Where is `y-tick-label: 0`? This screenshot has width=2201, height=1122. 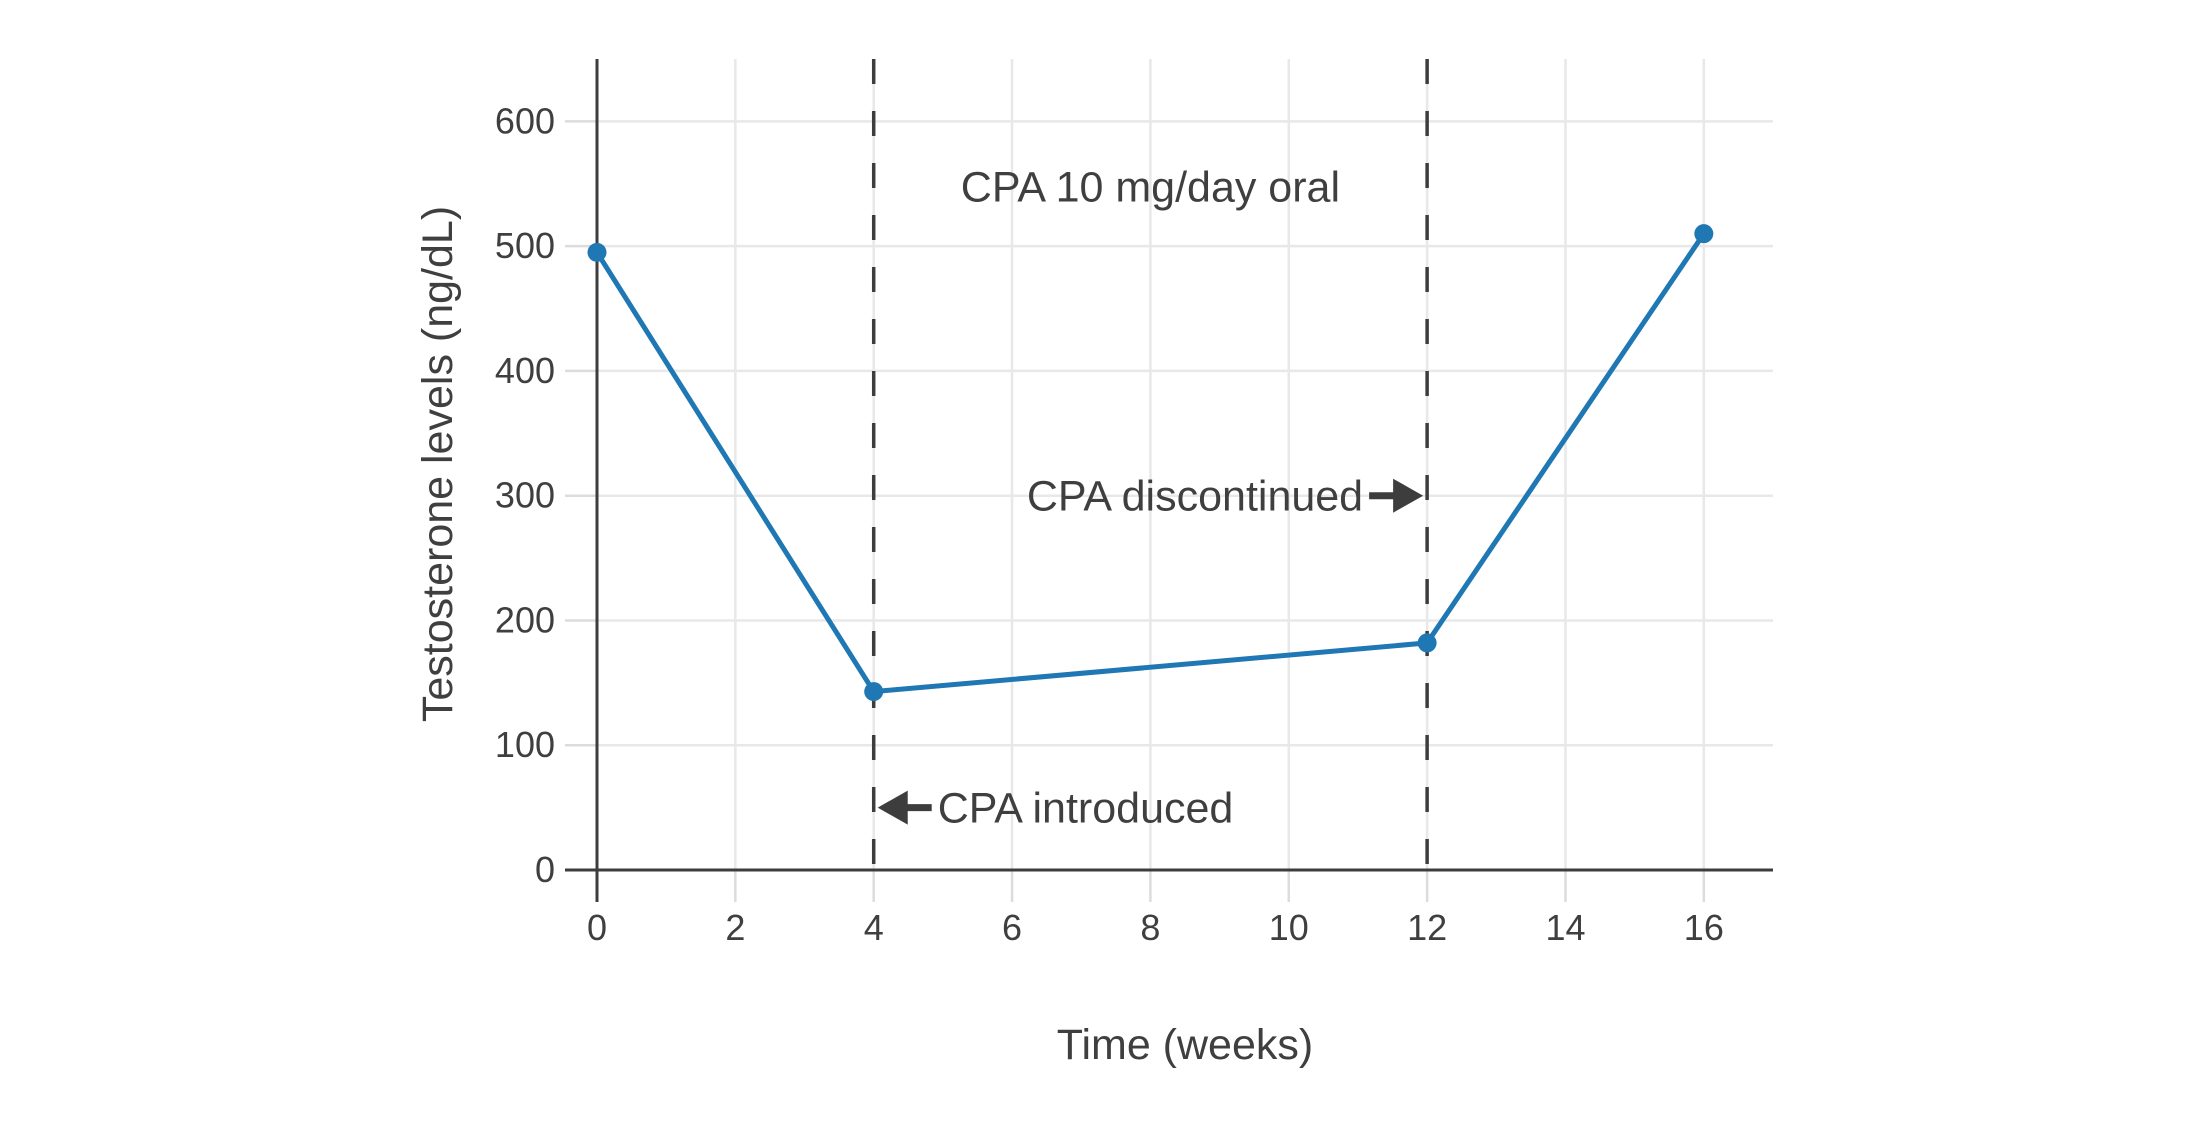
y-tick-label: 0 is located at coordinates (545, 869).